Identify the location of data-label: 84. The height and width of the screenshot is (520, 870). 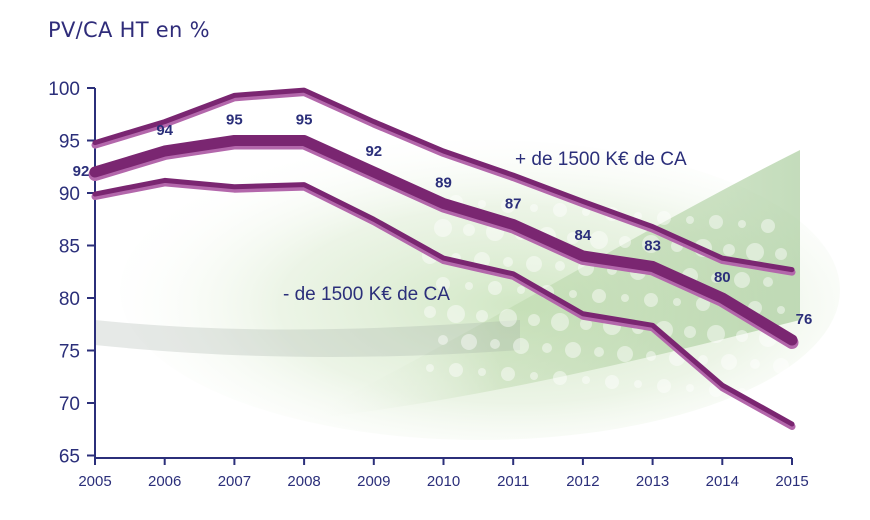
(583, 235).